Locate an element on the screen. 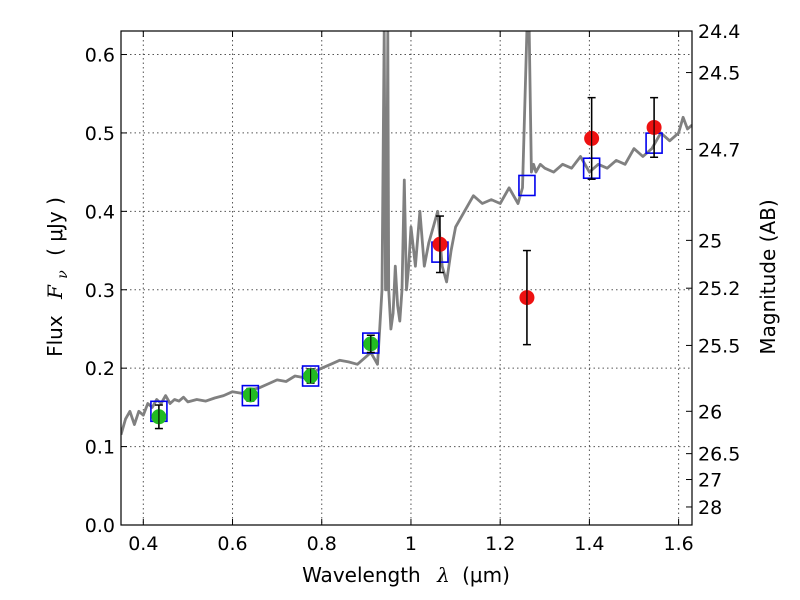 Image resolution: width=800 pixels, height=600 pixels. x-tick-label: 0.4 is located at coordinates (143, 544).